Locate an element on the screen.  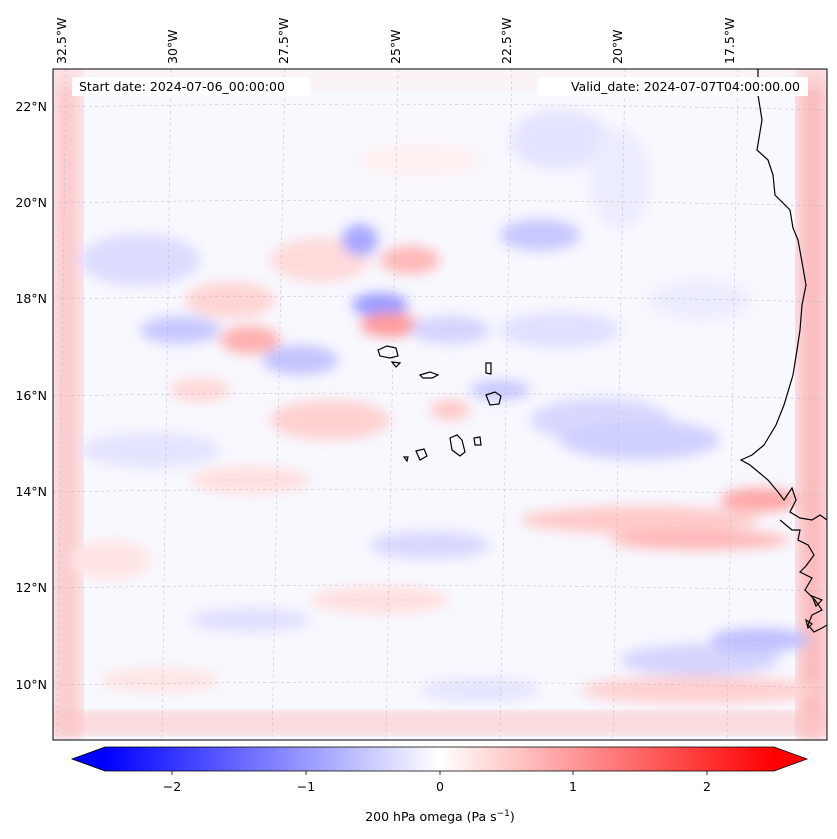
start-date-text: Start date: 2024-07-06_00:00:00 is located at coordinates (182, 86).